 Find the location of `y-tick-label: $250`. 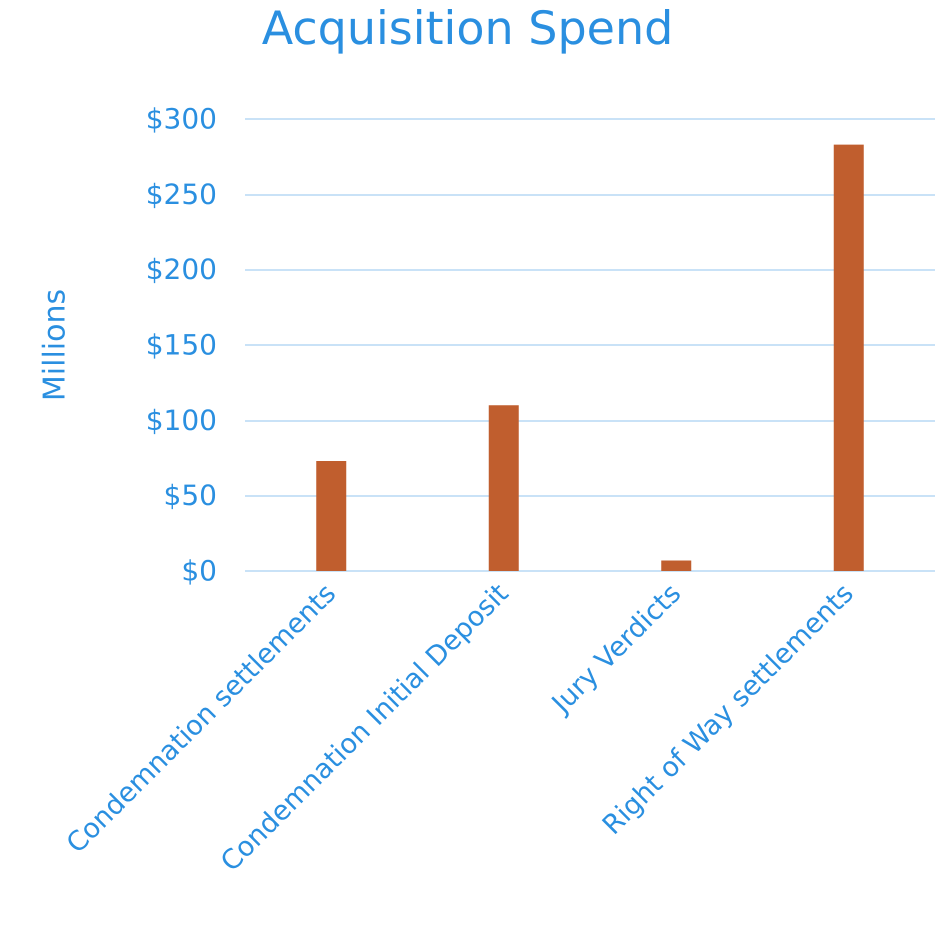

y-tick-label: $250 is located at coordinates (181, 194).